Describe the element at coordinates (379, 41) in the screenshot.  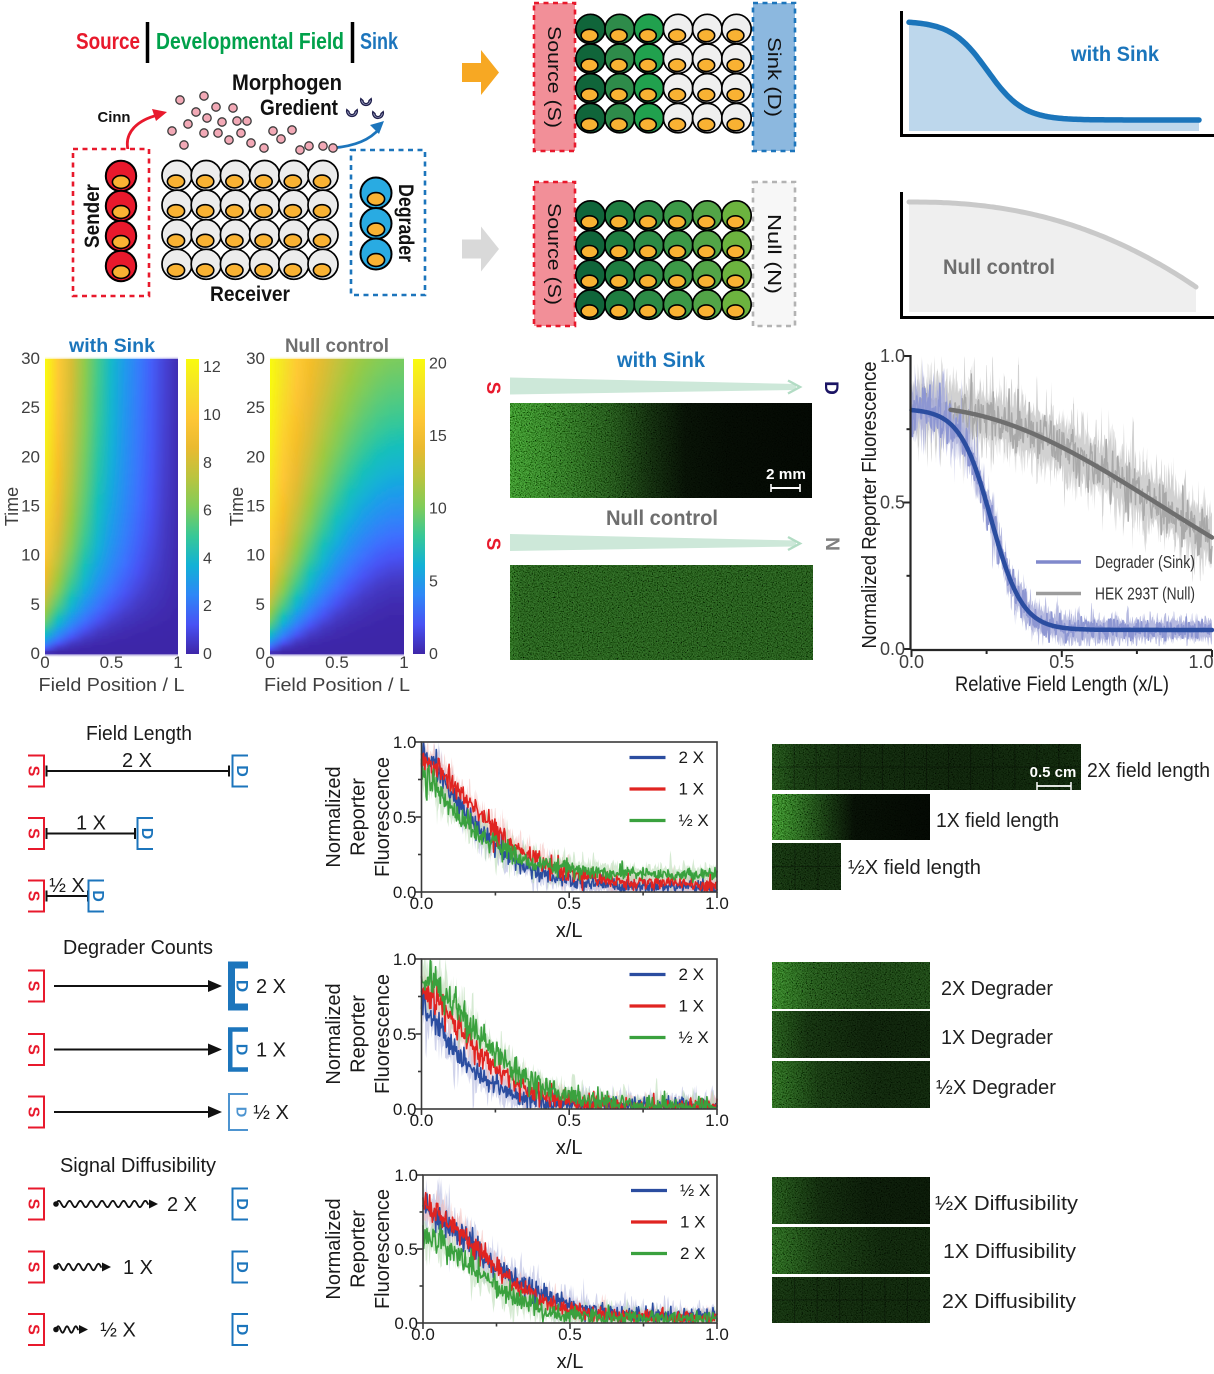
I see `svg-text: Sink` at that location.